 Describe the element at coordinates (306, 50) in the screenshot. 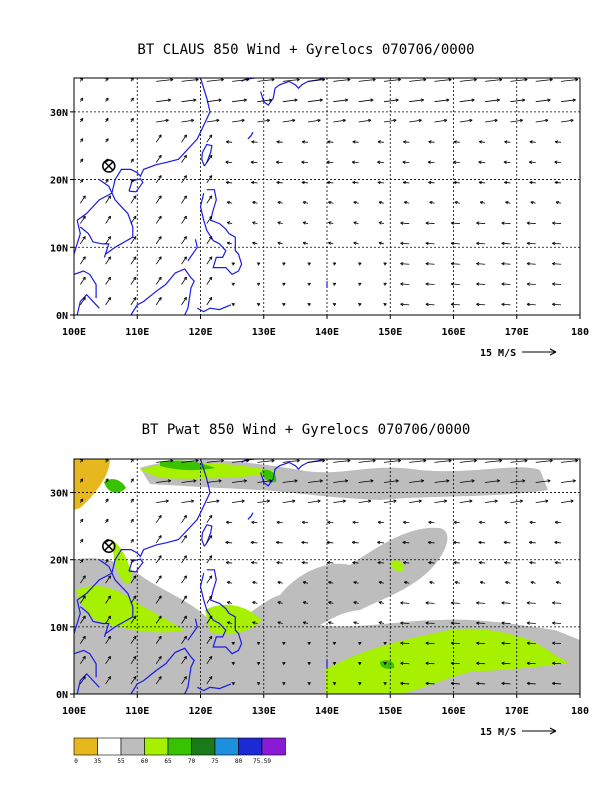

I see `panel1-title: BT CLAUS 850 Wind + Gyrelocs 070706/0000` at that location.